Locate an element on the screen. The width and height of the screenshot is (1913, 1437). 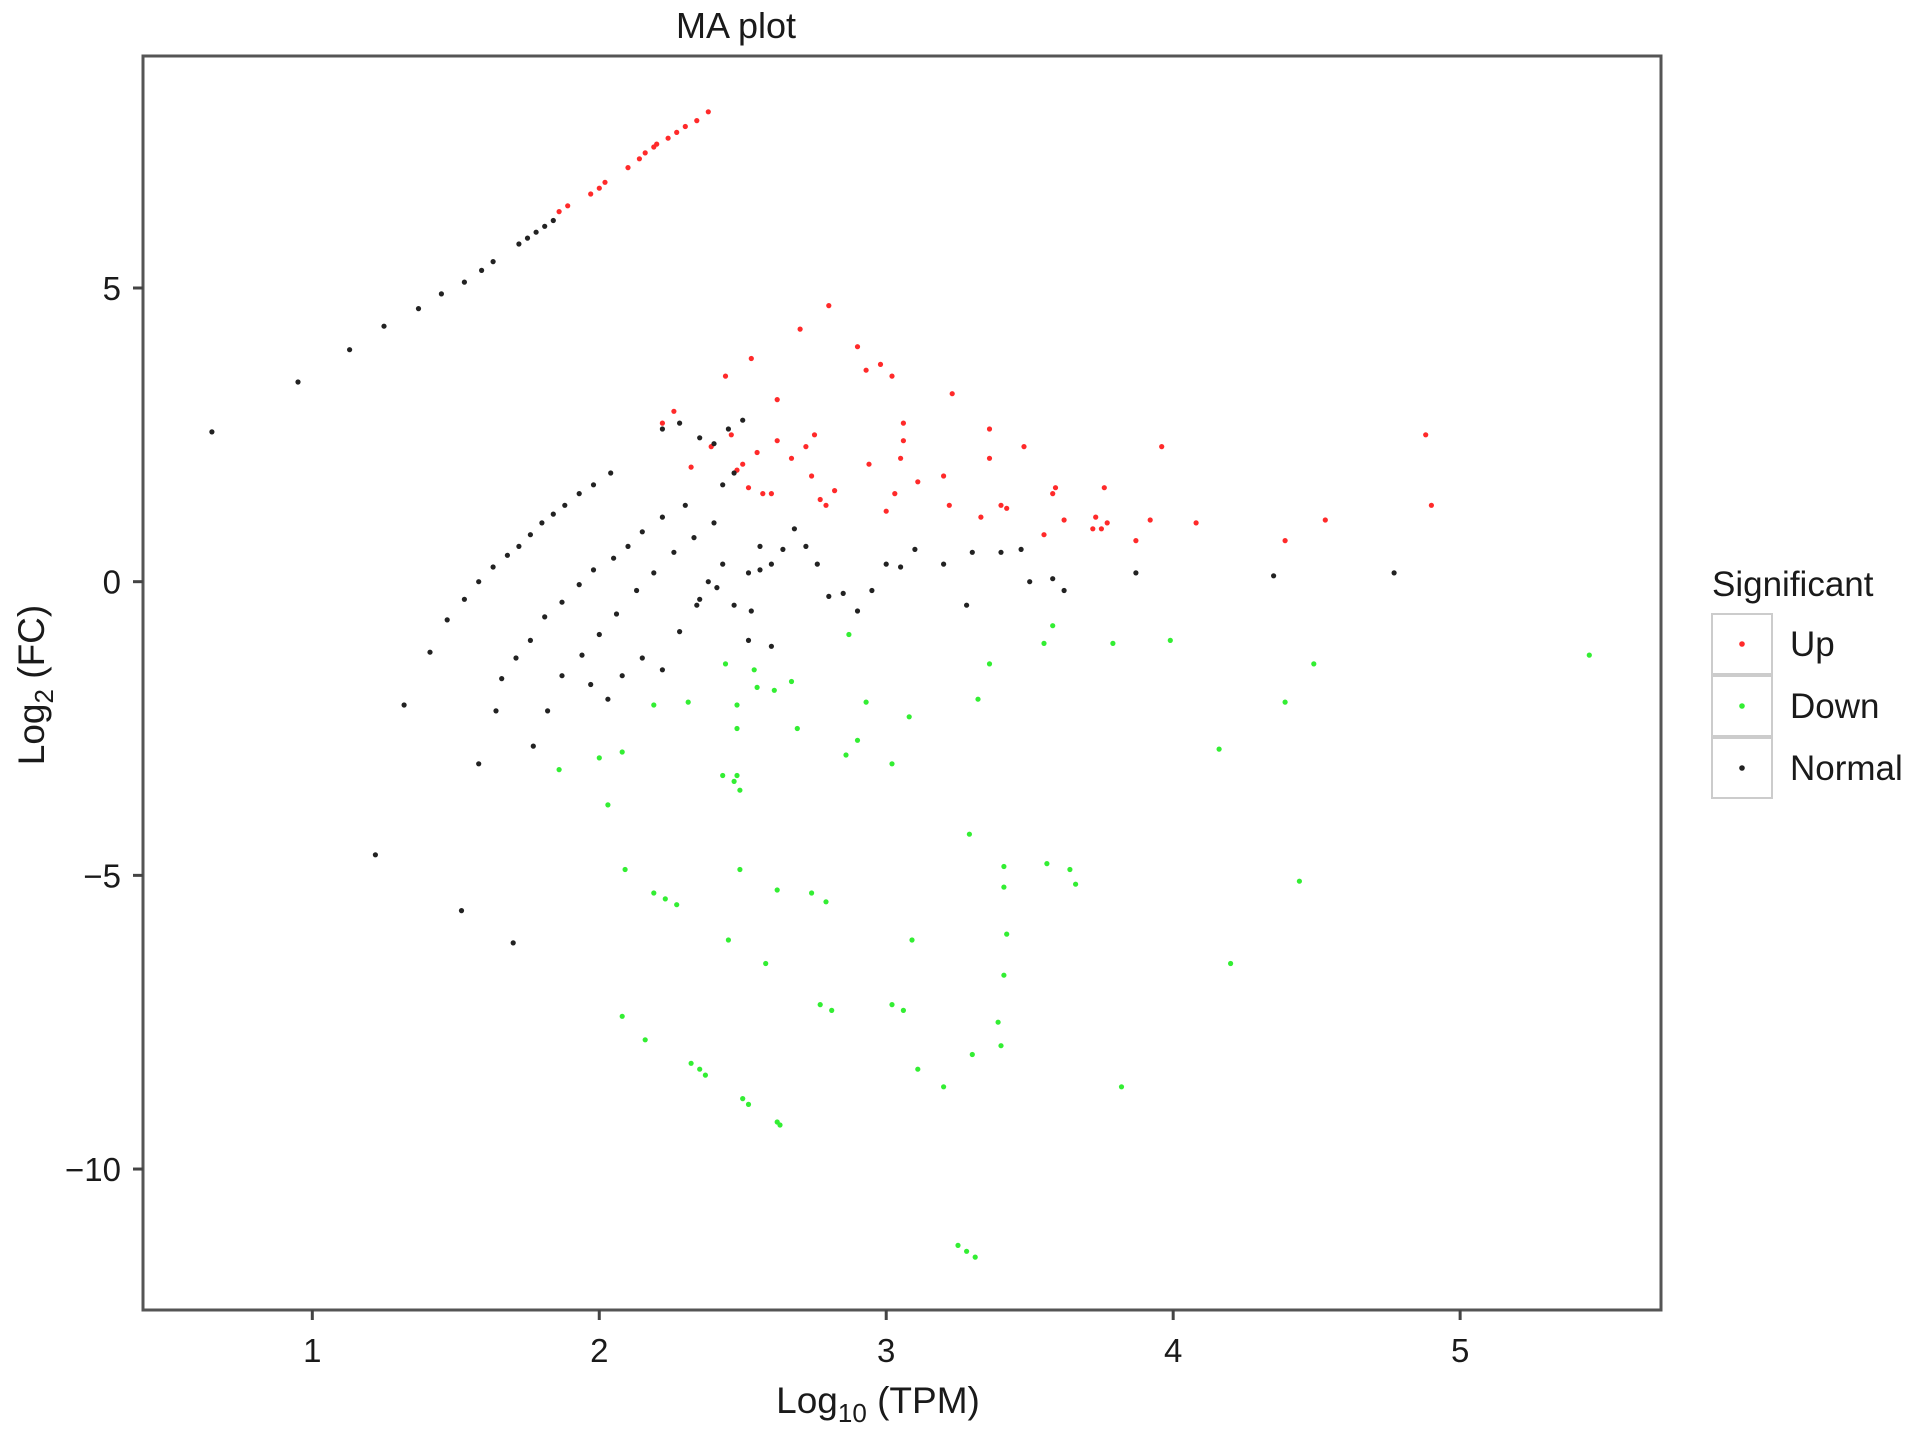
legend-label: Normal is located at coordinates (1846, 768).